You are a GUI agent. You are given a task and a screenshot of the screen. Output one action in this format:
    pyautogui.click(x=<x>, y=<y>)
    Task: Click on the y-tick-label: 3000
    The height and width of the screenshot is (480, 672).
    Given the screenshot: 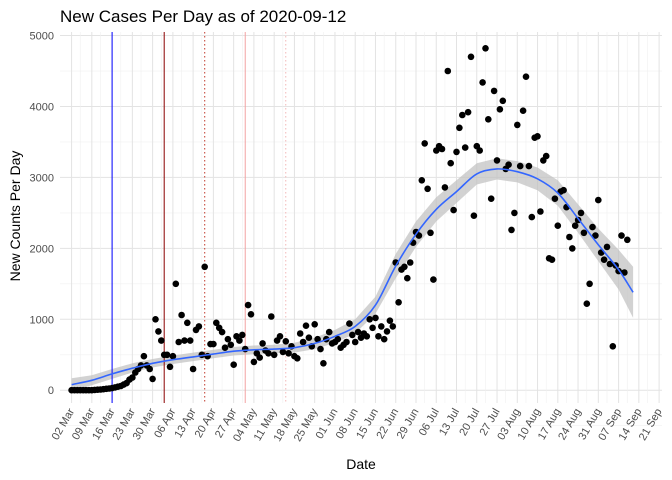 What is the action you would take?
    pyautogui.click(x=42, y=178)
    